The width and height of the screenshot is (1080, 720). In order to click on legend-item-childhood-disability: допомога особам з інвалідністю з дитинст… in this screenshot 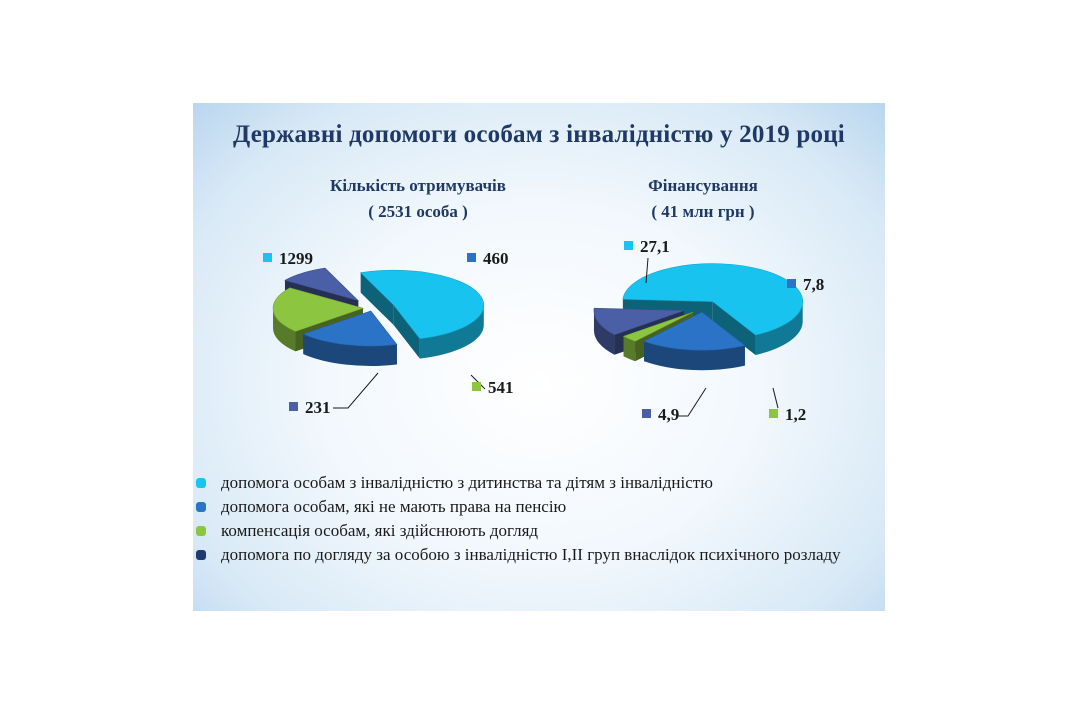, I will do `click(539, 483)`.